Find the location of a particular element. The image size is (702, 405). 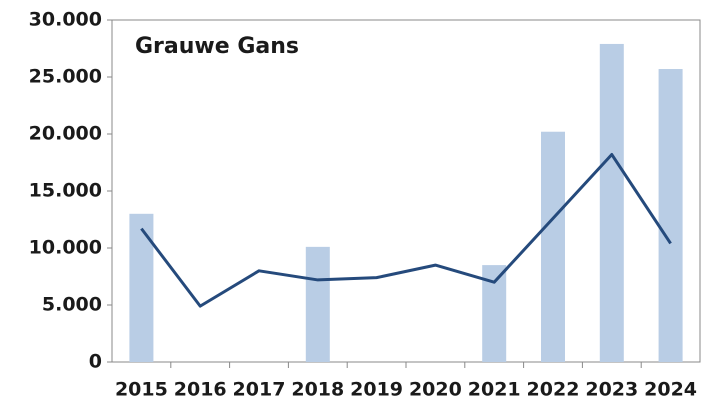

x-tick-label: 2016 is located at coordinates (200, 390).